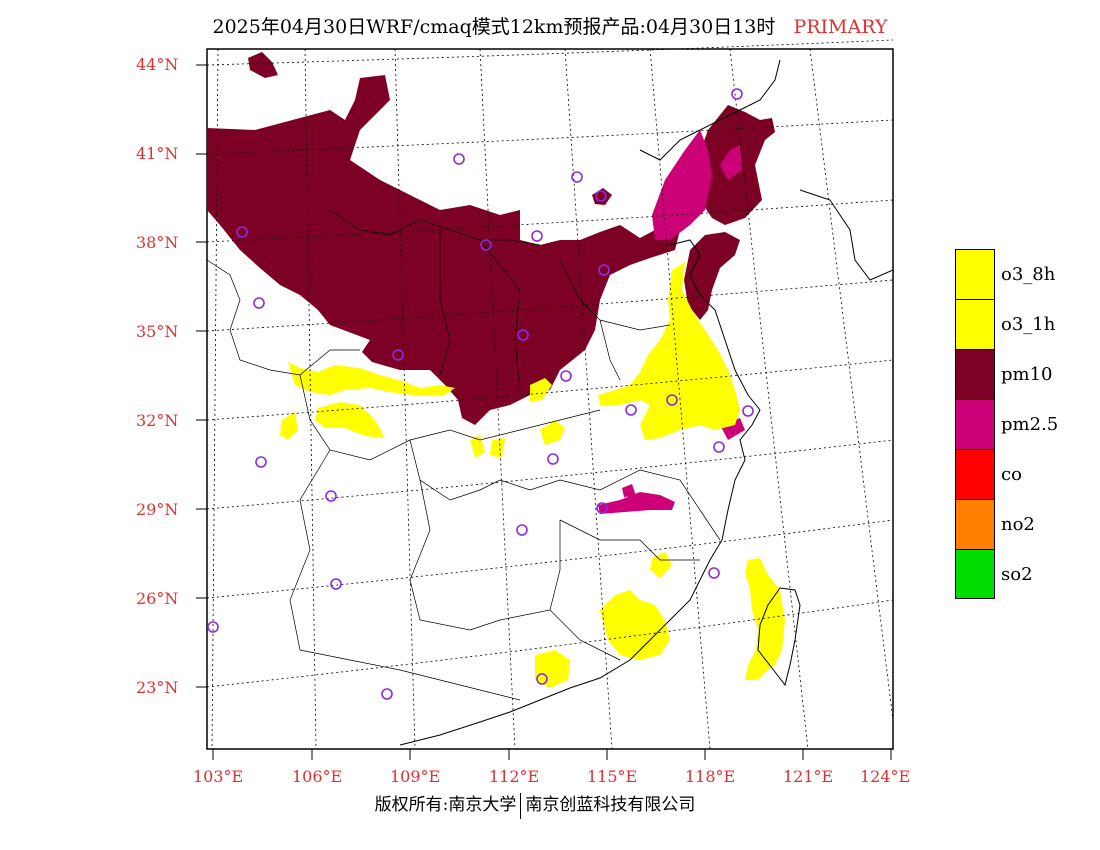 The height and width of the screenshot is (850, 1100). Describe the element at coordinates (635, 625) in the screenshot. I see `o3-region-guangdong` at that location.